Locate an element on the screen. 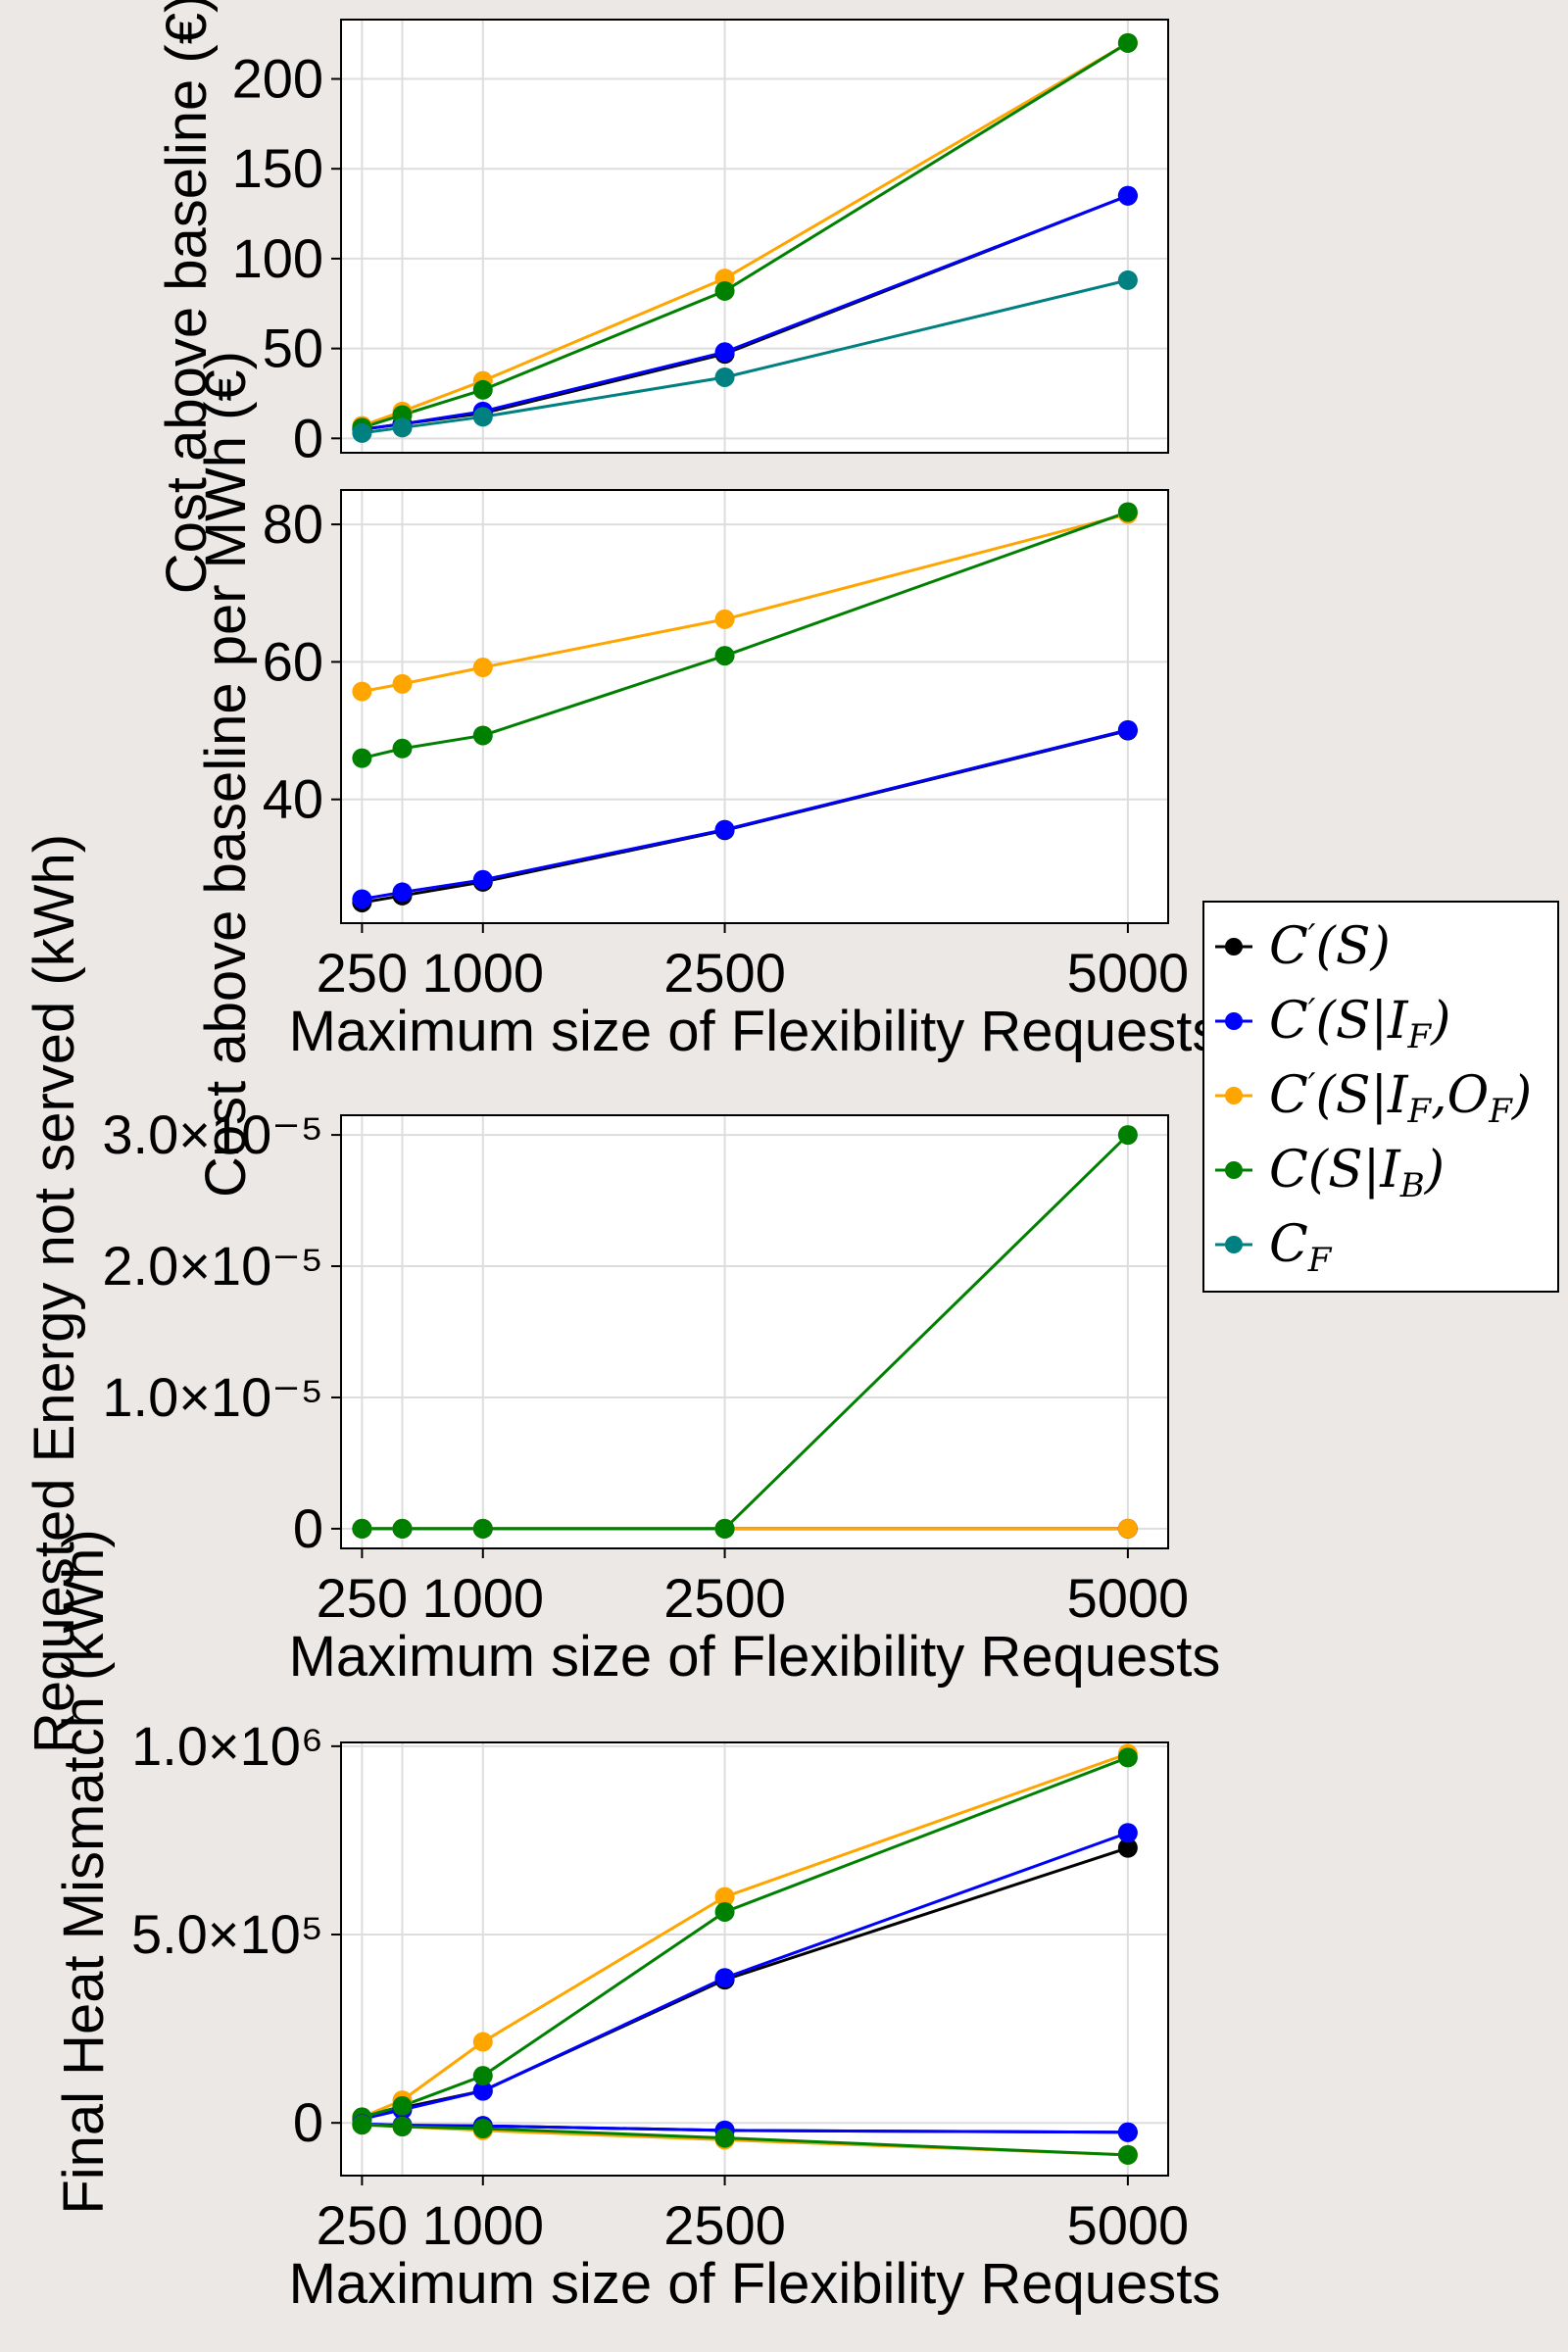 Image resolution: width=1568 pixels, height=2352 pixels. y-tick-label: 50 is located at coordinates (293, 348).